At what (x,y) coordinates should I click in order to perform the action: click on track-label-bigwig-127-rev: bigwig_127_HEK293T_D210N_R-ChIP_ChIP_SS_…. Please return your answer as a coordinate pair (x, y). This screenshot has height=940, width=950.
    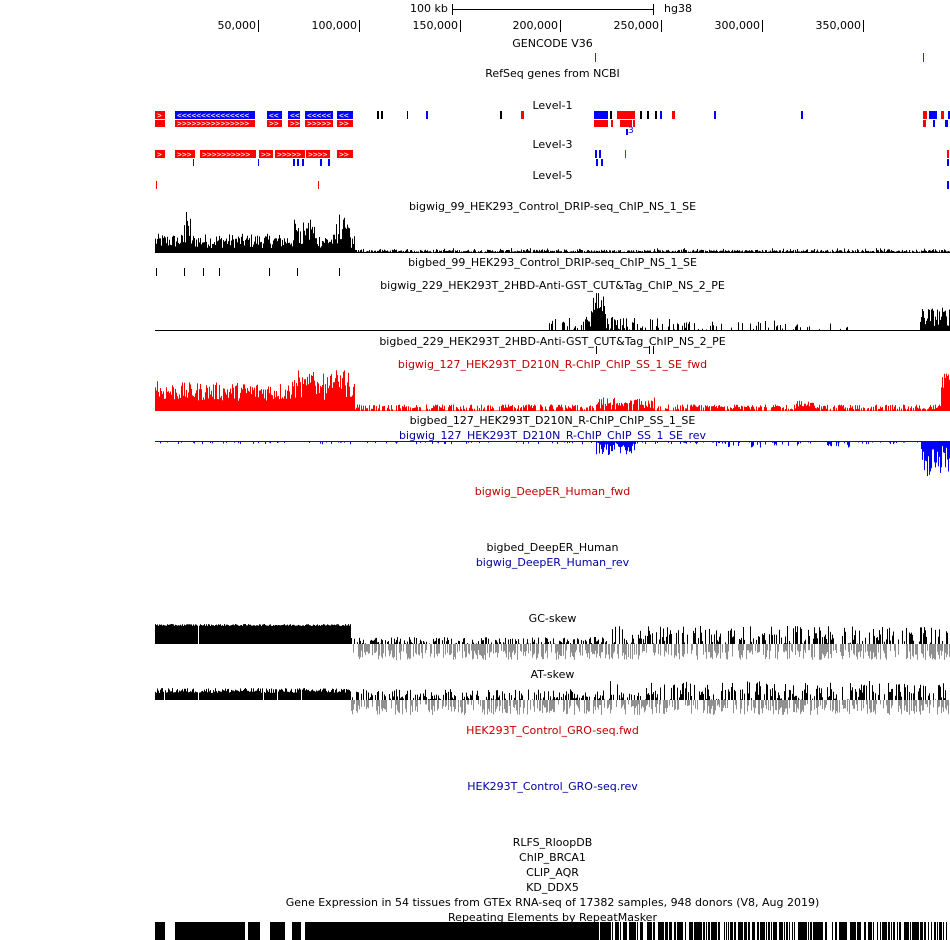
    Looking at the image, I should click on (552, 435).